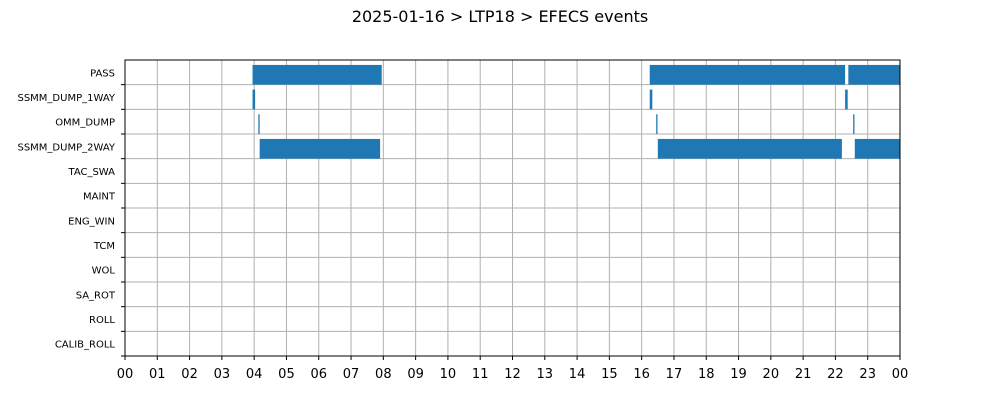 The image size is (1000, 400). Describe the element at coordinates (85, 345) in the screenshot. I see `y-tick-label: CALIB_ROLL` at that location.